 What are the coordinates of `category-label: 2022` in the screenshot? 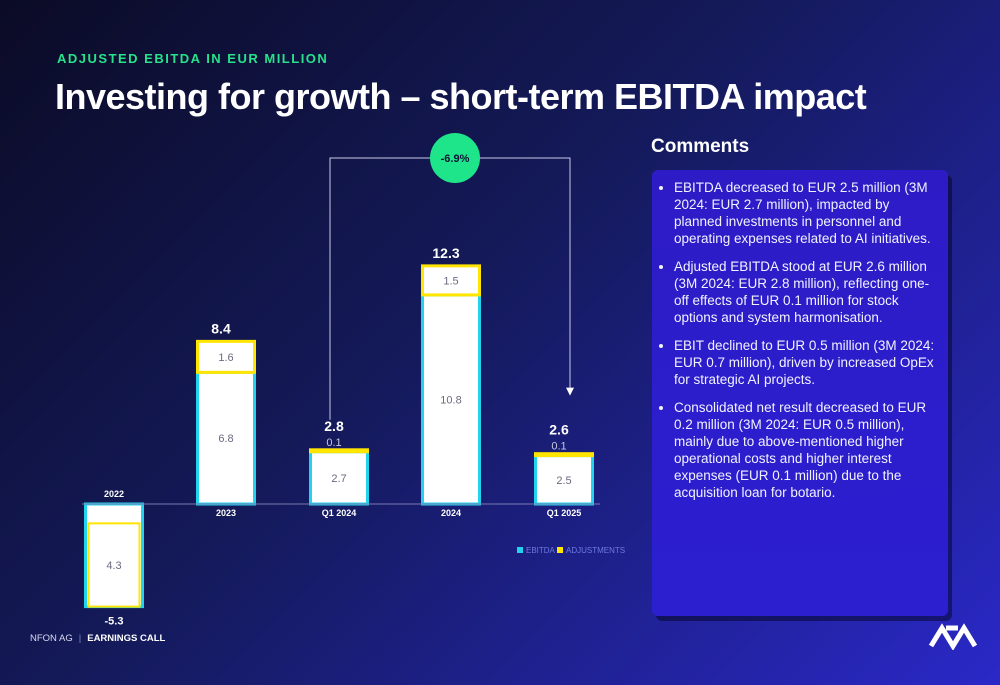 It's located at (114, 494).